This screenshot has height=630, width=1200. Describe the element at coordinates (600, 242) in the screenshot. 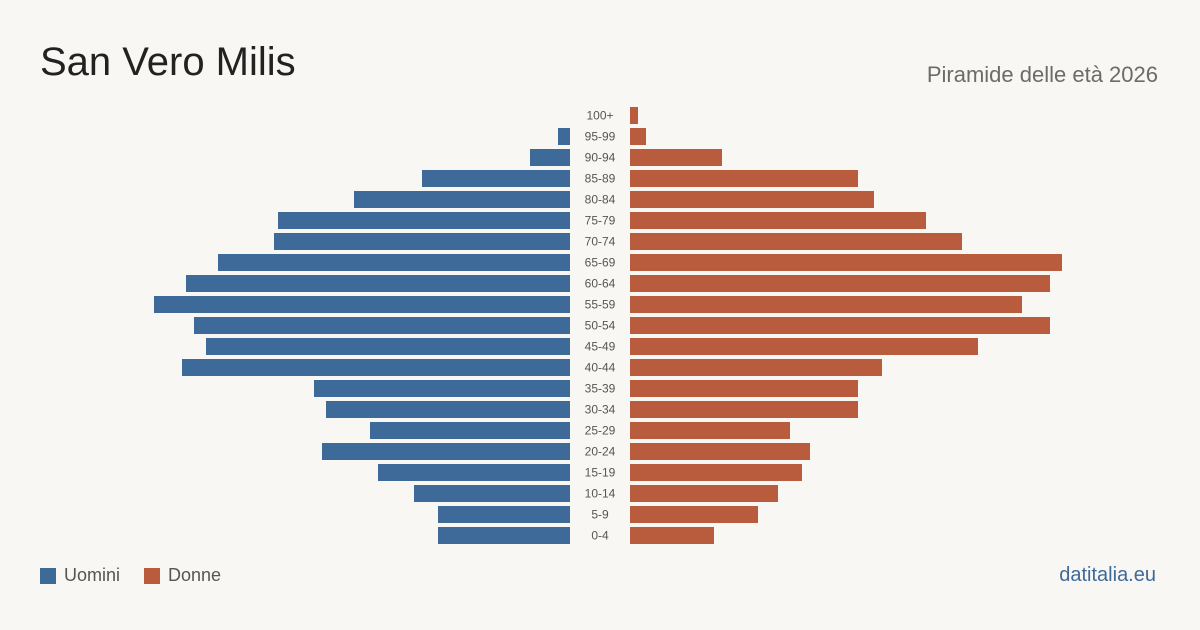

I see `age-label-70-74: 70-74` at that location.